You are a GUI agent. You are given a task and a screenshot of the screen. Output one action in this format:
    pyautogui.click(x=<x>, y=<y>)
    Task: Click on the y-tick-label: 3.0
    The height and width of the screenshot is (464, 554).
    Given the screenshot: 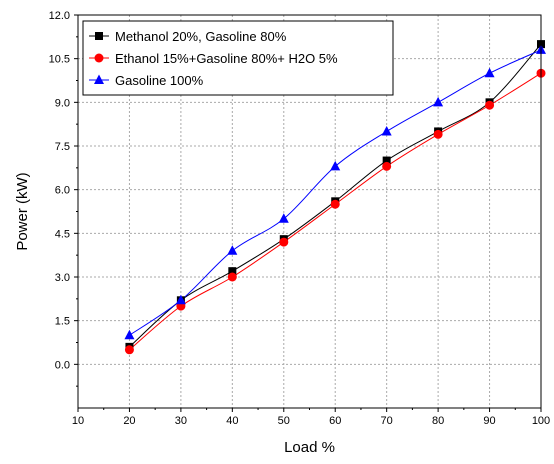 What is the action you would take?
    pyautogui.click(x=62, y=278)
    